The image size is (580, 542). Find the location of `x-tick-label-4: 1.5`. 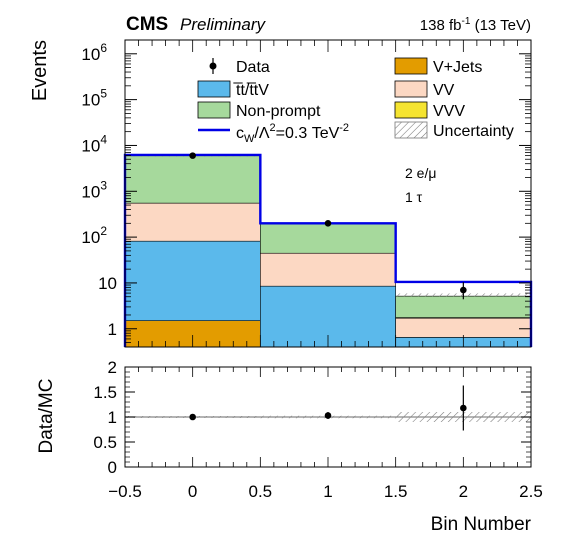

x-tick-label-4: 1.5 is located at coordinates (396, 491).